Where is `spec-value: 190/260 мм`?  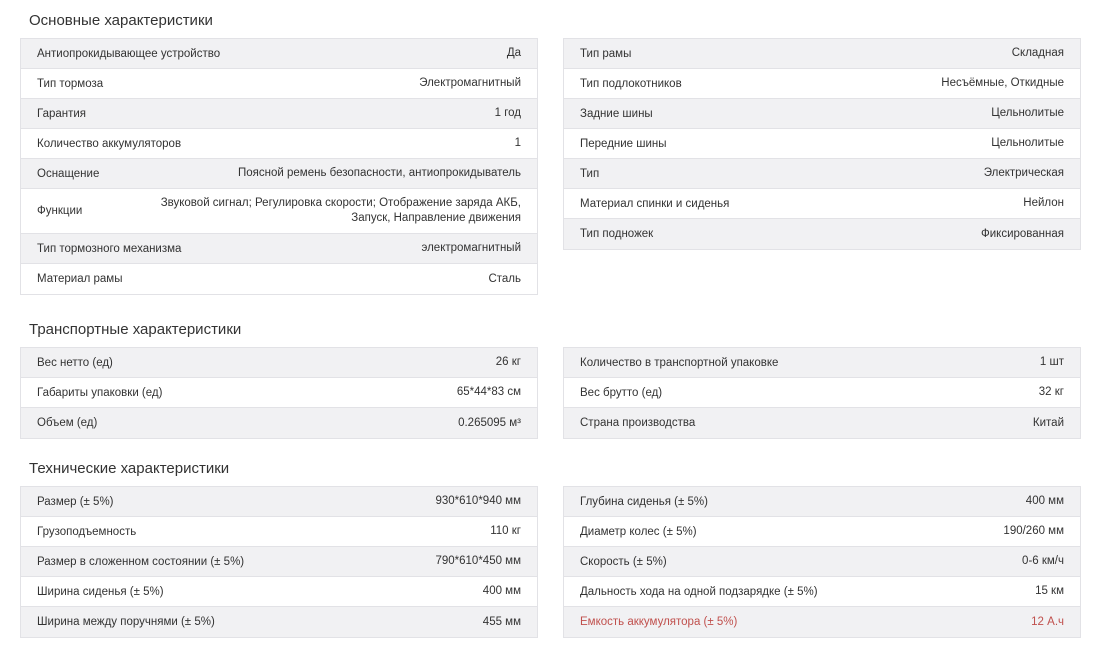 spec-value: 190/260 мм is located at coordinates (1033, 531).